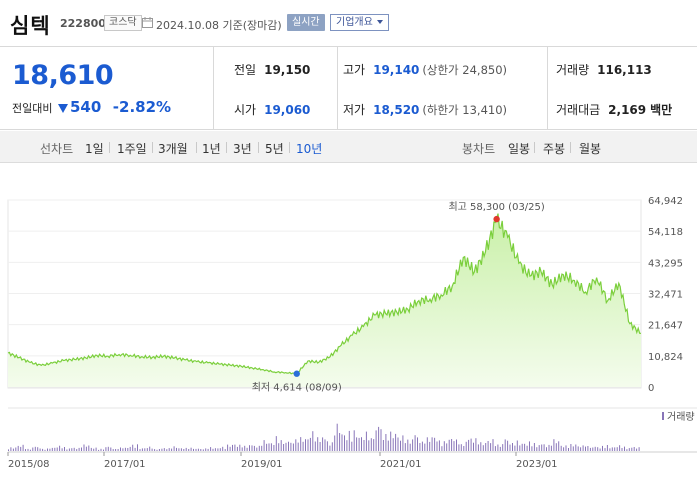 Image resolution: width=697 pixels, height=484 pixels. What do you see at coordinates (297, 388) in the screenshot?
I see `min-annotation: 최저 4,614 (08/09)` at bounding box center [297, 388].